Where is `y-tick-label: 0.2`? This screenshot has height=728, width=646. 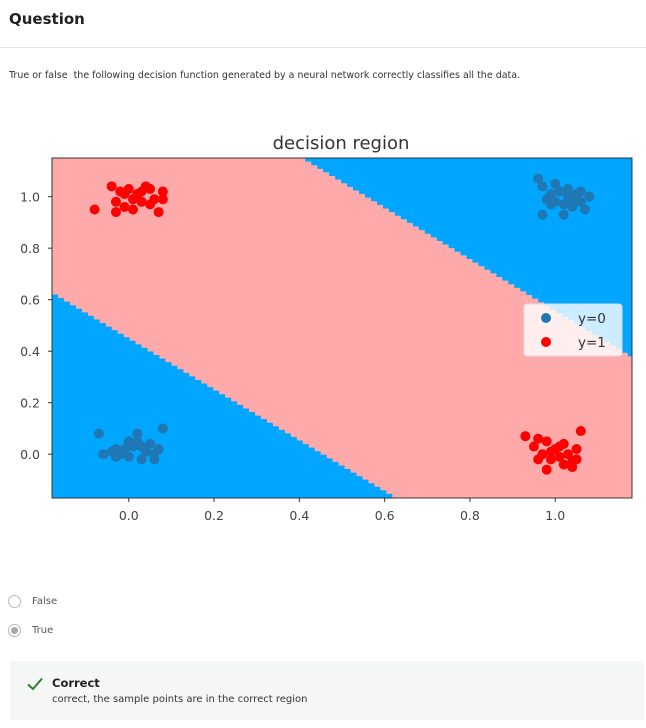
y-tick-label: 0.2 is located at coordinates (30, 403).